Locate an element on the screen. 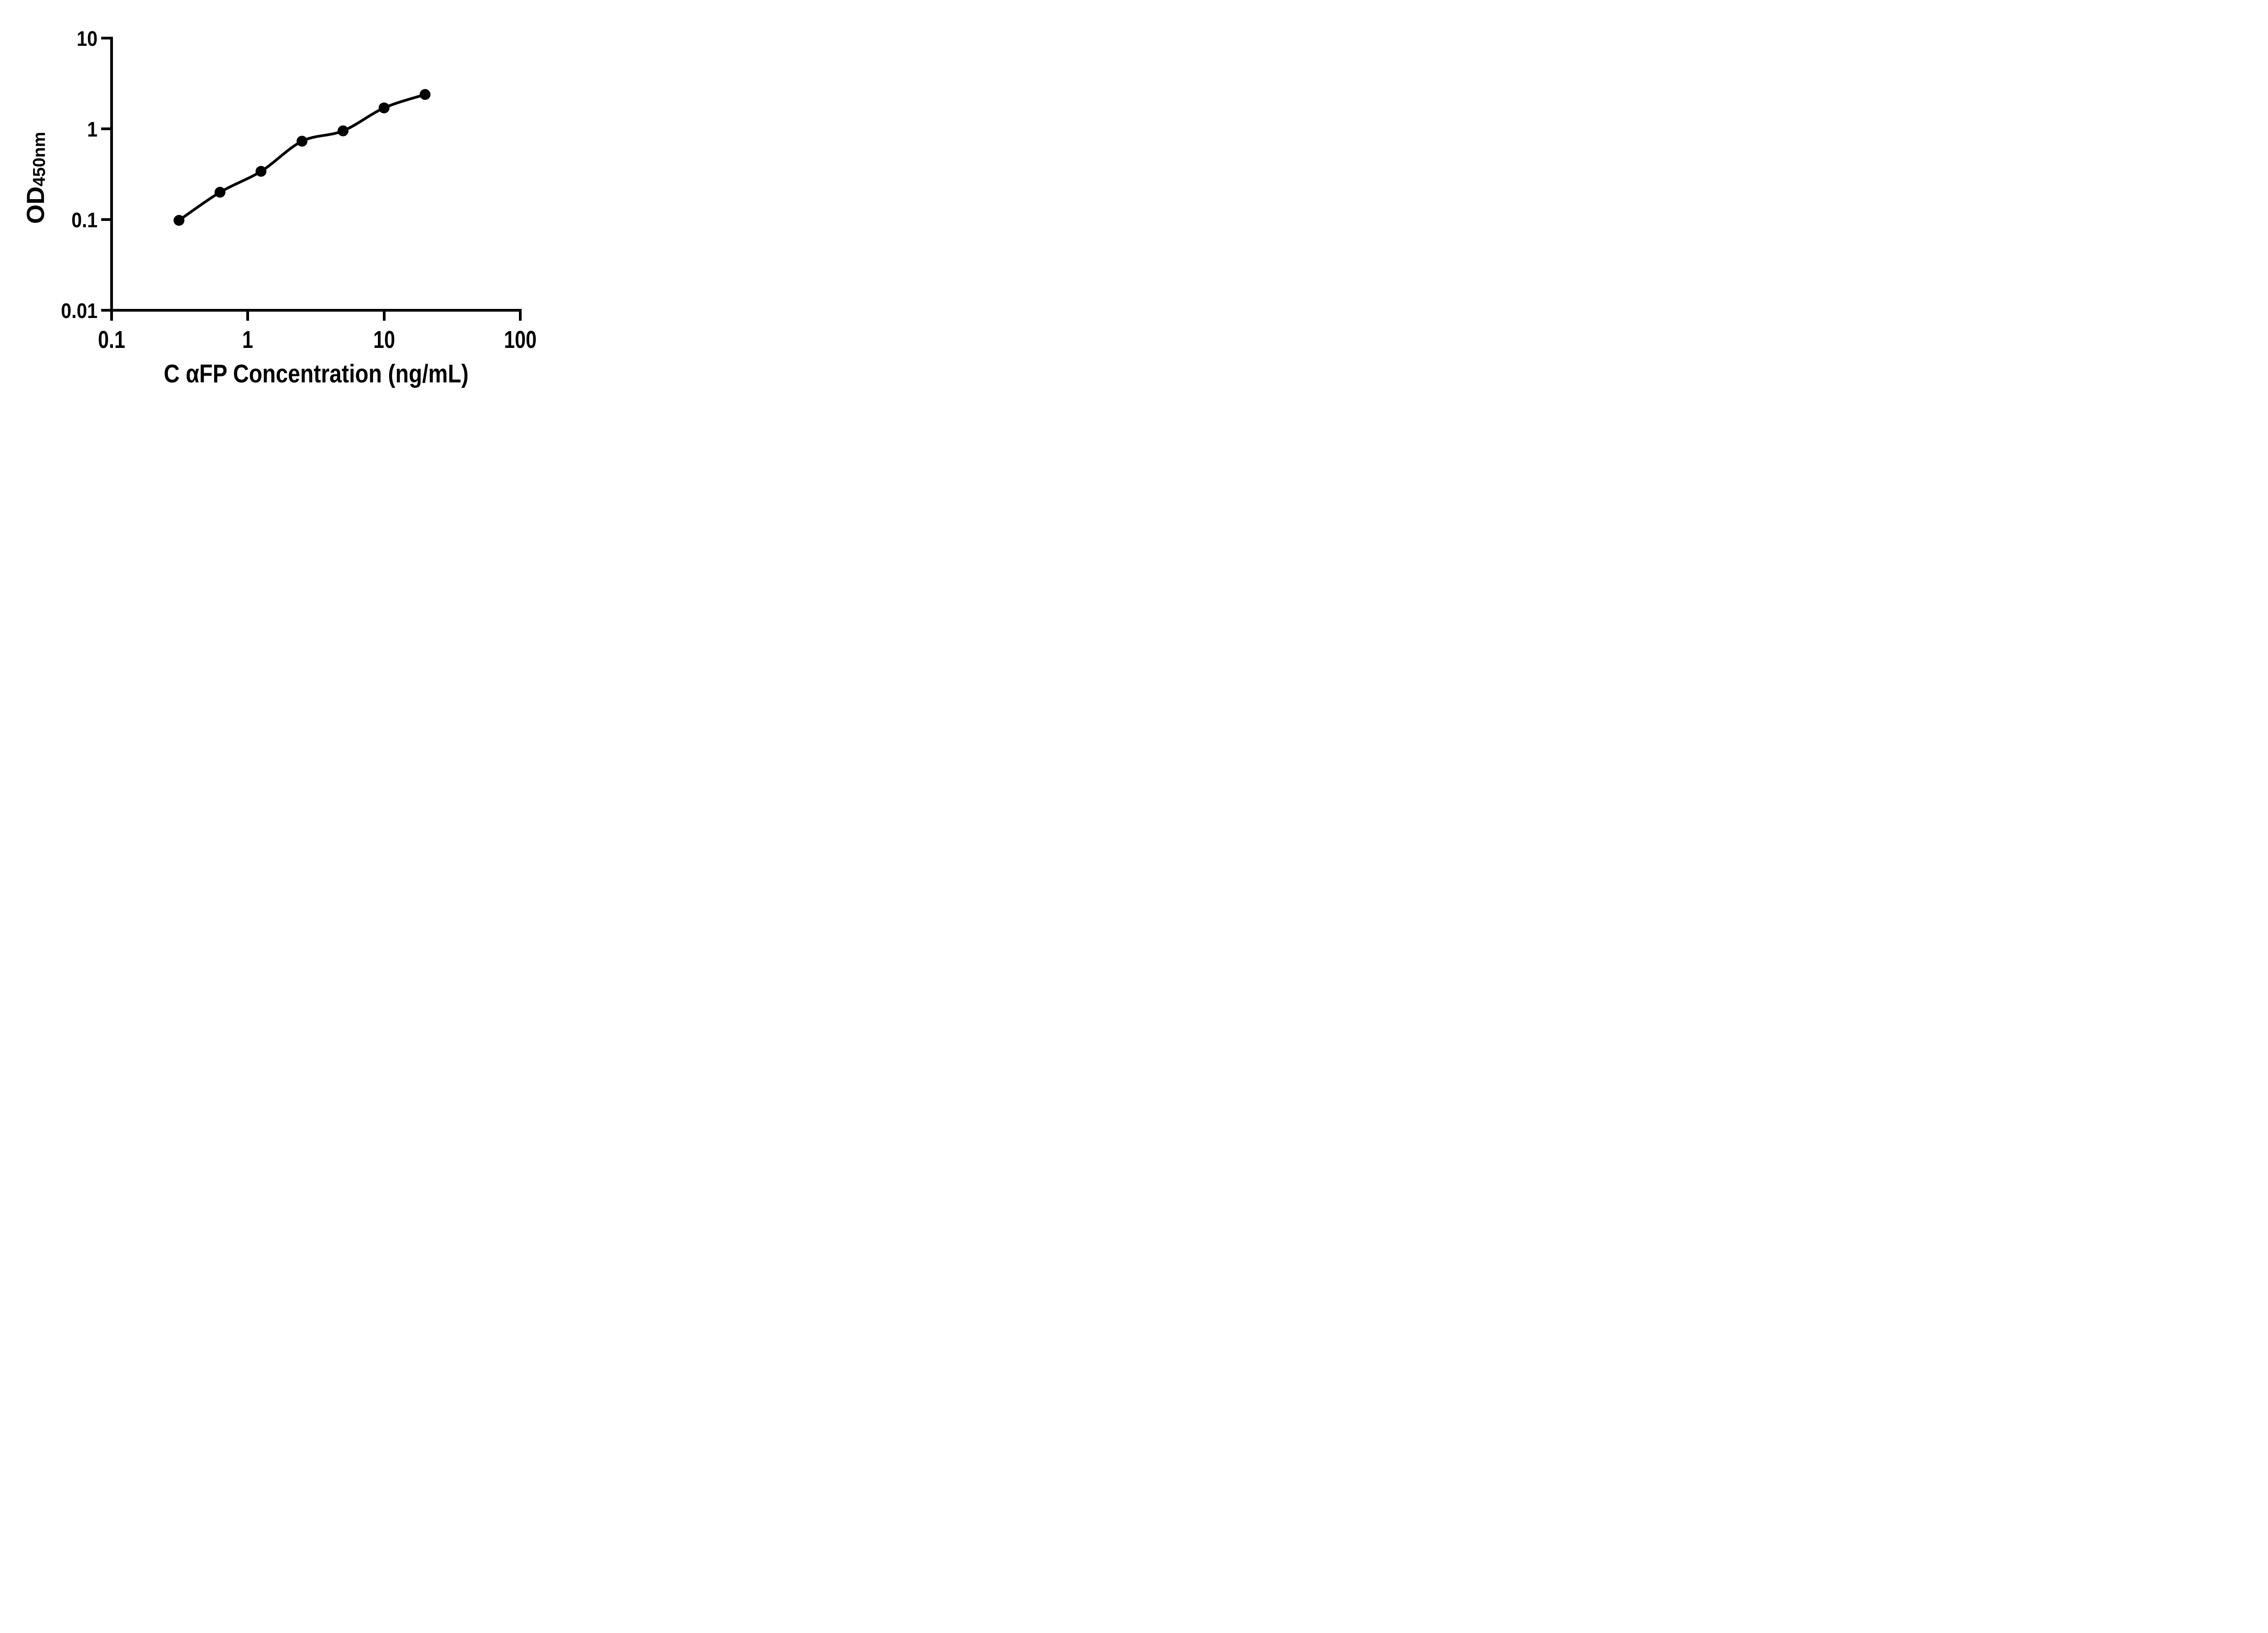  axis-ticks is located at coordinates (311, 179).